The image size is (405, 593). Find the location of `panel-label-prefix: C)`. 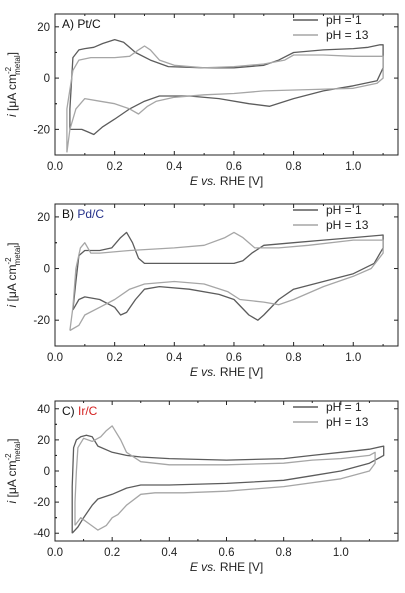

panel-label-prefix: C) is located at coordinates (70, 411).